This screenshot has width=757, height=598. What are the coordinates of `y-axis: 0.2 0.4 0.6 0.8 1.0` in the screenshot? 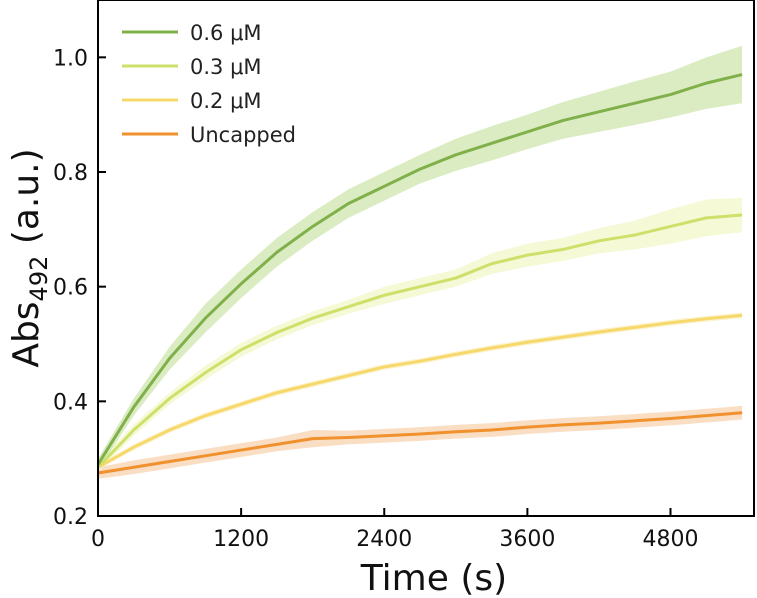 It's located at (79, 288).